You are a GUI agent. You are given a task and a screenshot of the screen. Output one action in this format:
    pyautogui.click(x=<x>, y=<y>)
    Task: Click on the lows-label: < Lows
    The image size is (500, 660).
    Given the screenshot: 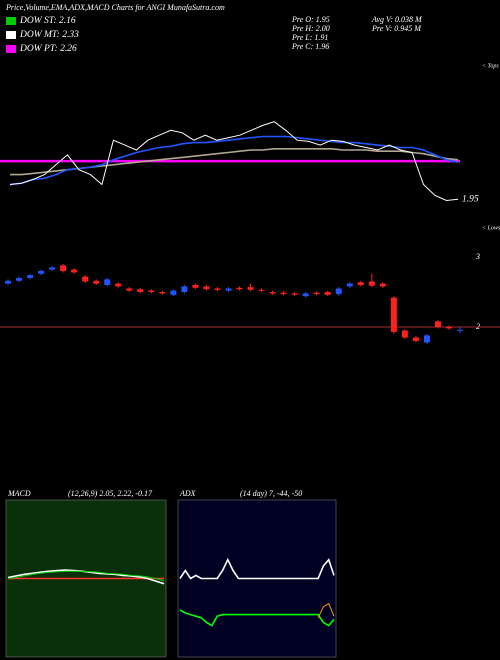 What is the action you would take?
    pyautogui.click(x=491, y=228)
    